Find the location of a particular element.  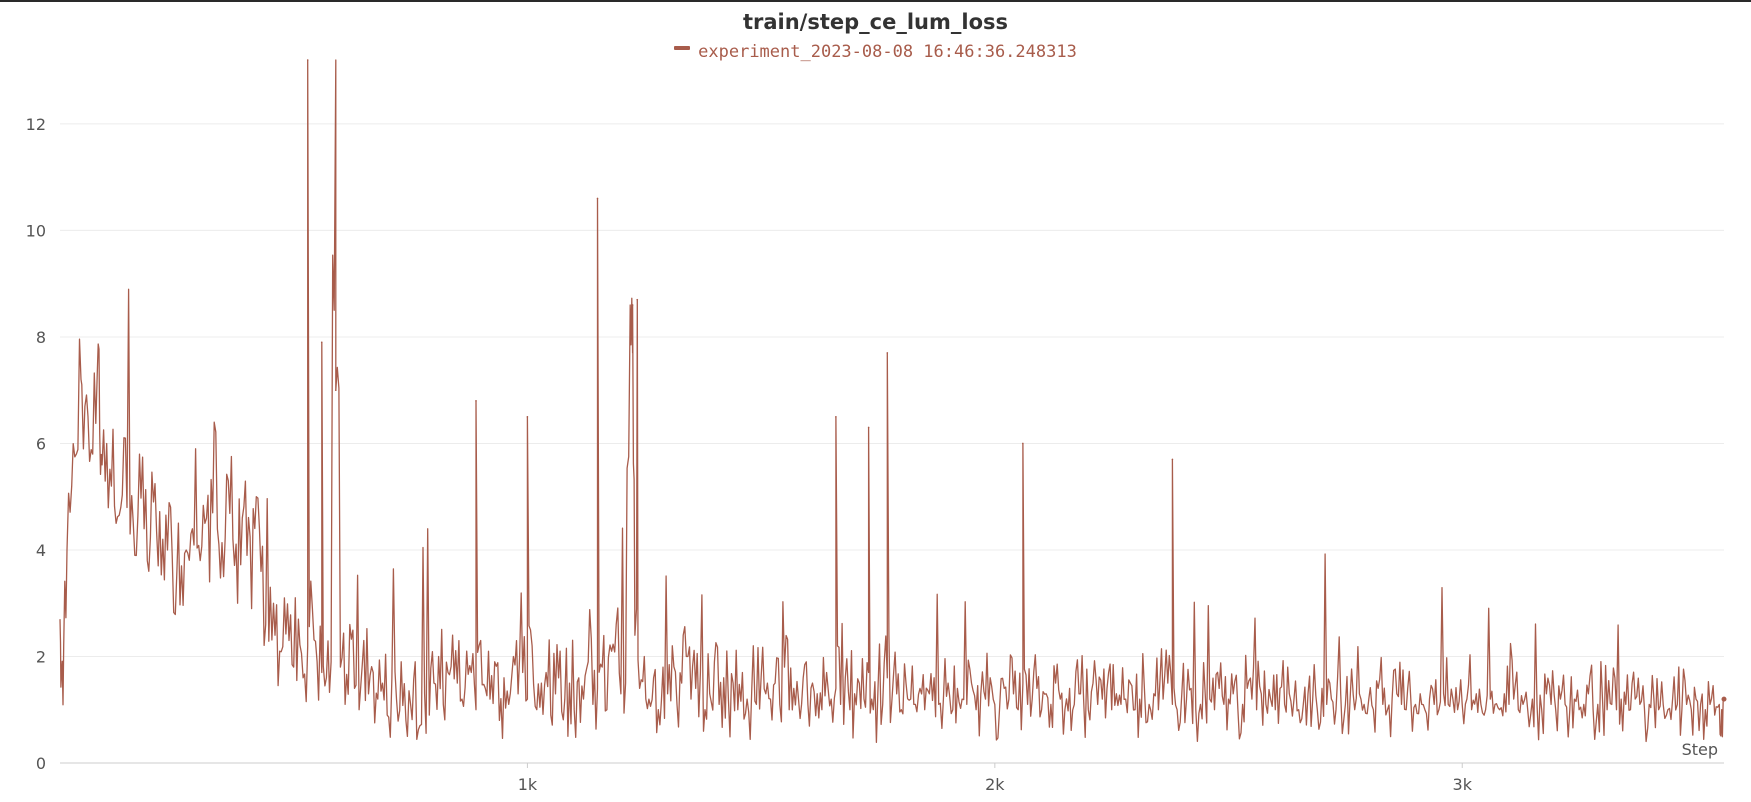

y-tick-label: 8 is located at coordinates (41, 337).